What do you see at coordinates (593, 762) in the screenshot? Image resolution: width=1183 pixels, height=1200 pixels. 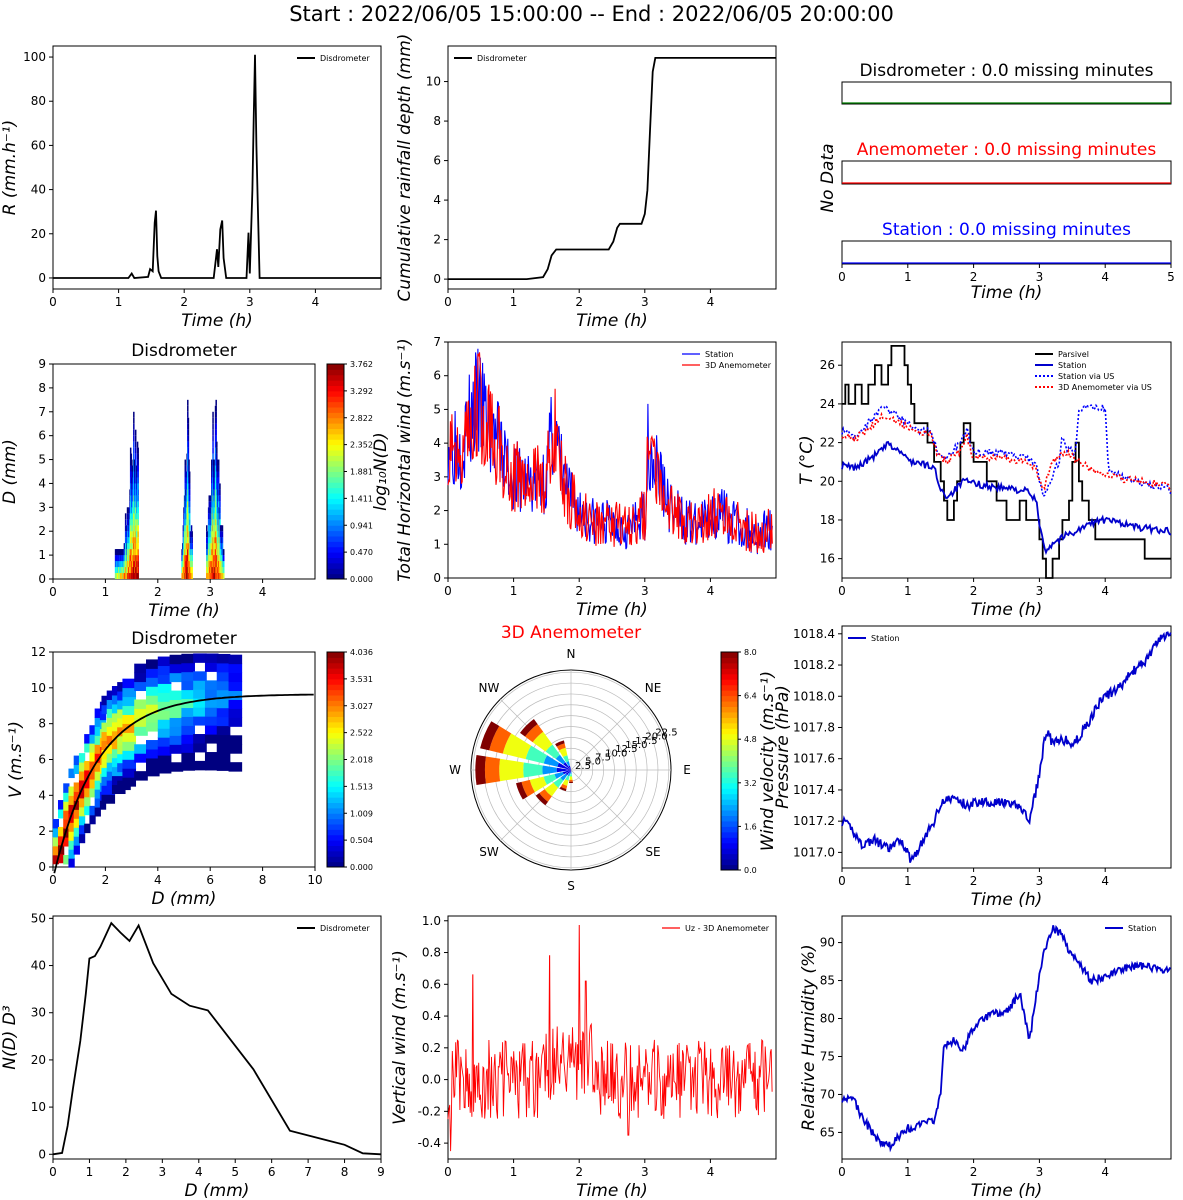 I see `radial-tick-label: 5.0` at bounding box center [593, 762].